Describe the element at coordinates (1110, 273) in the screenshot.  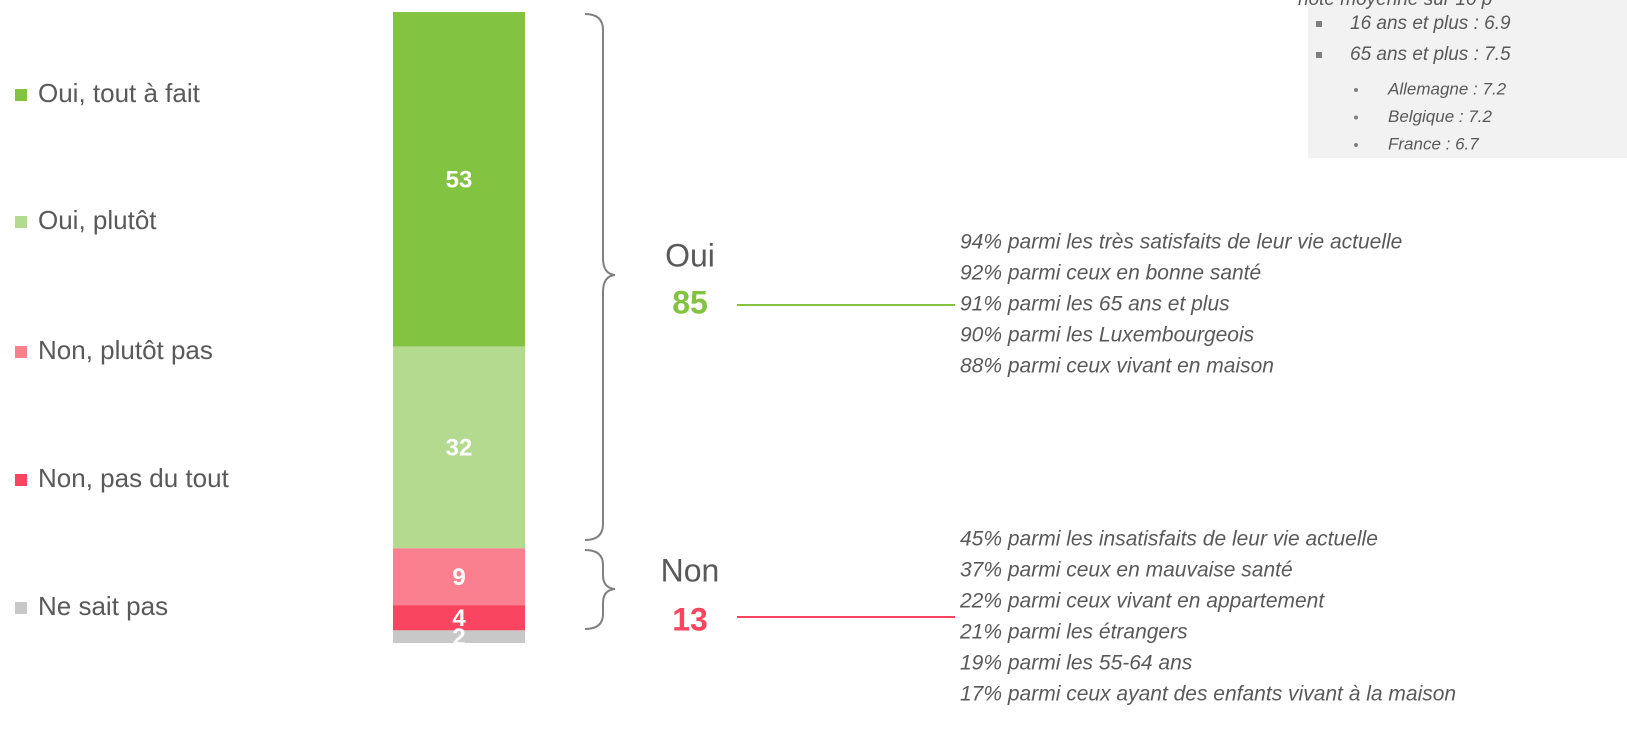
I see `note: 92% parmi ceux en bonne santé` at that location.